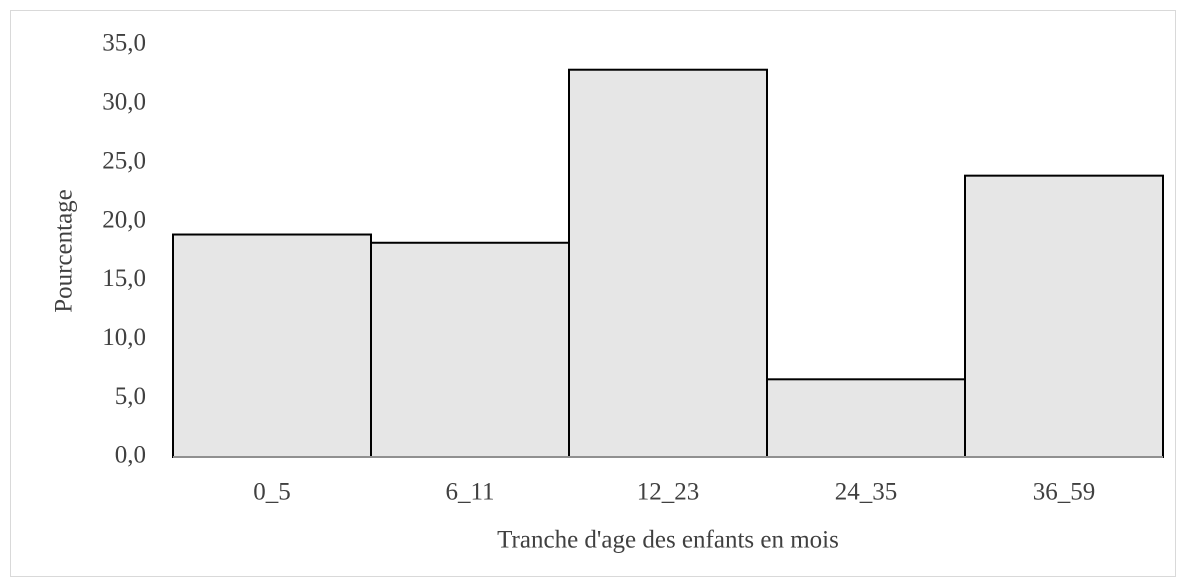 This screenshot has width=1178, height=578. I want to click on y-tick-label: 25,0, so click(124, 160).